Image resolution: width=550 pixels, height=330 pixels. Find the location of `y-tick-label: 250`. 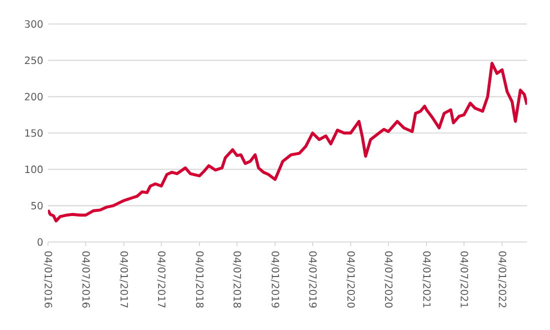

y-tick-label: 250 is located at coordinates (33, 60).